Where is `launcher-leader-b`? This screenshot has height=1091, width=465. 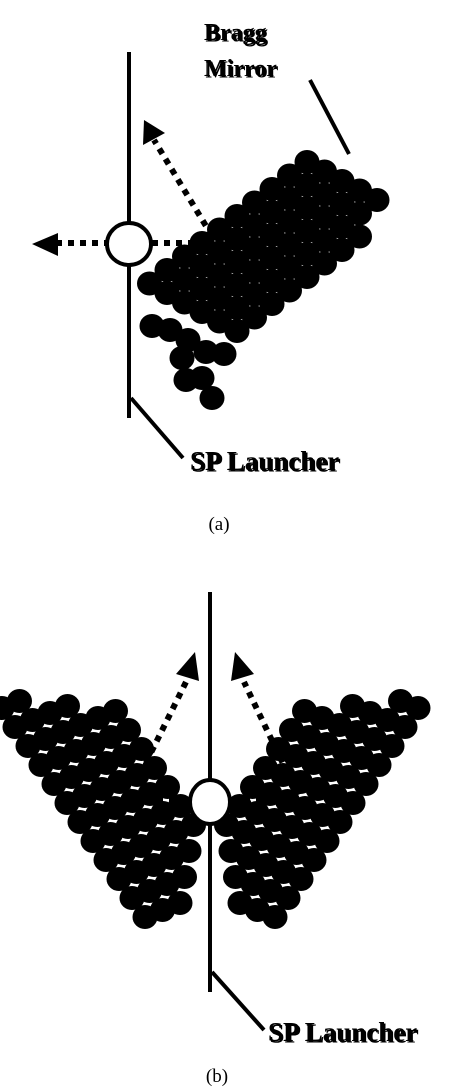
launcher-leader-b is located at coordinates (238, 1001).